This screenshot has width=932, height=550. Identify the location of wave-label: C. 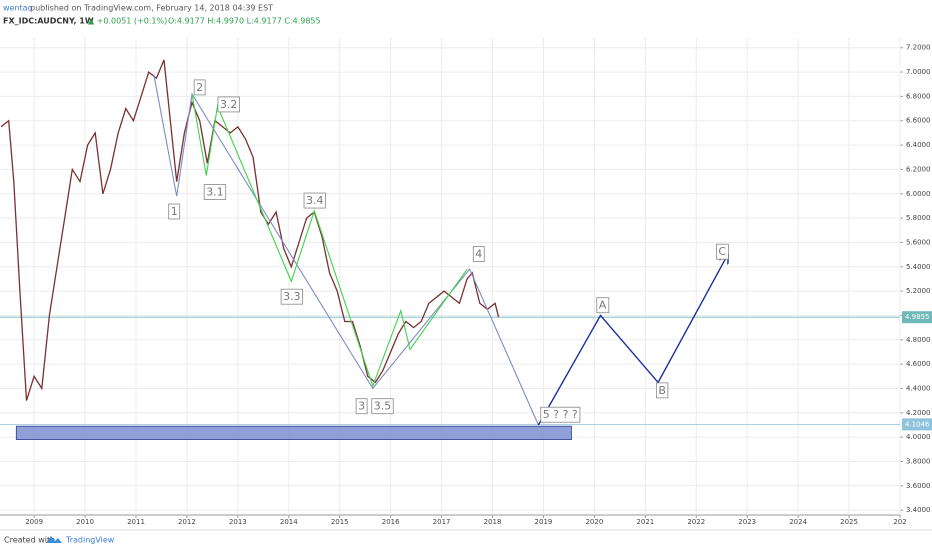
(722, 251).